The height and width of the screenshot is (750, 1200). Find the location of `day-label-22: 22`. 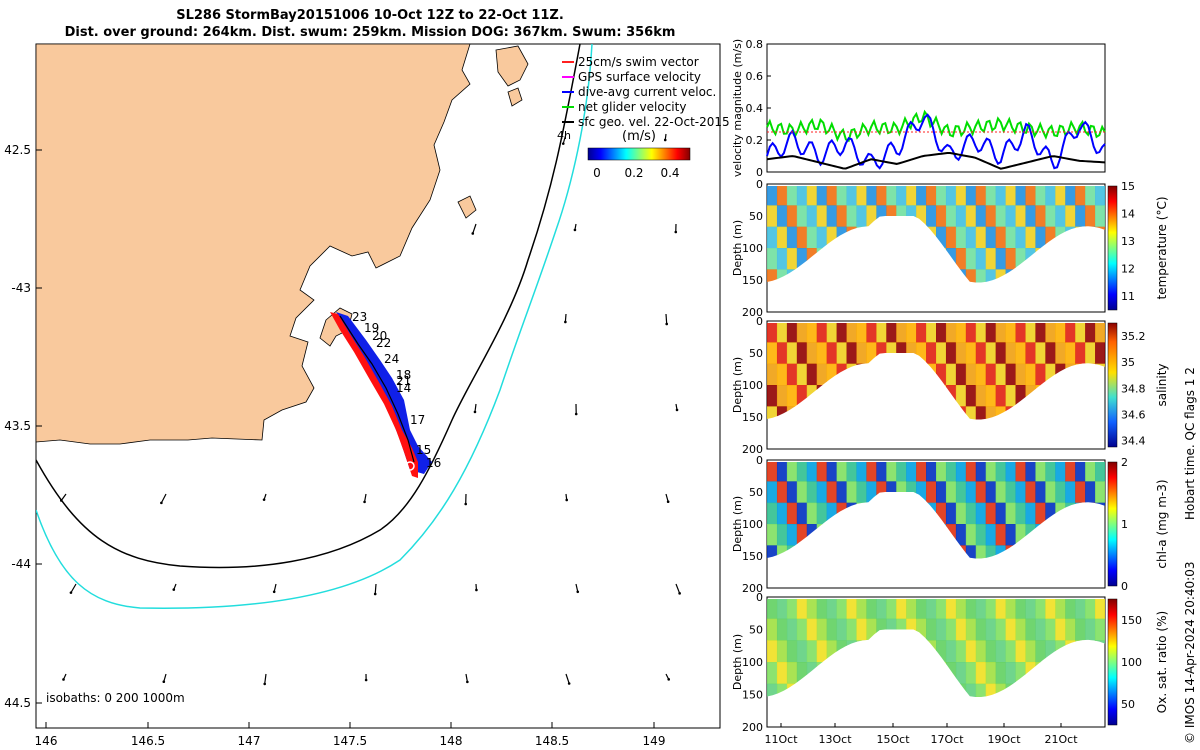

day-label-22: 22 is located at coordinates (384, 343).